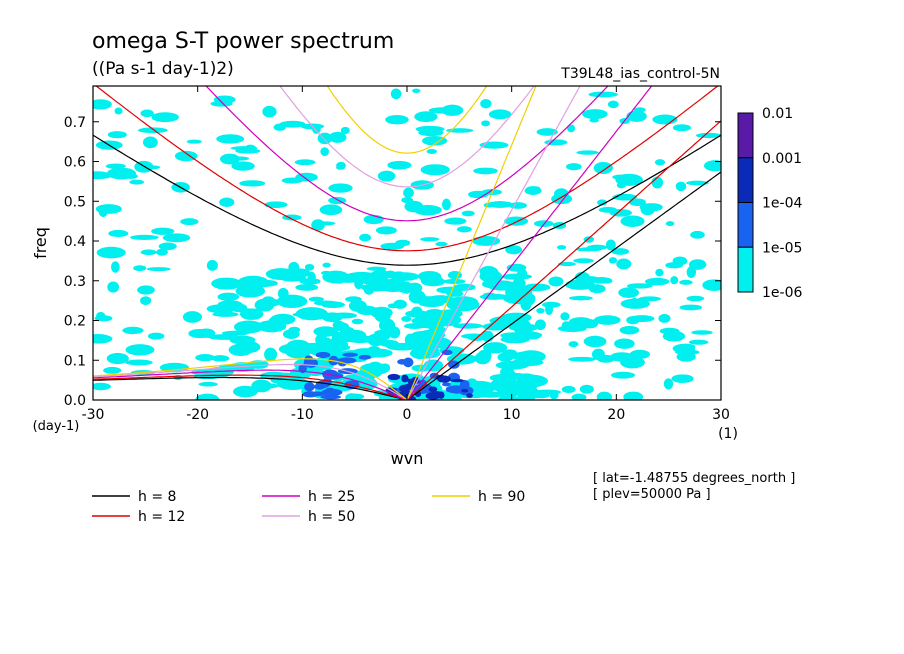 This screenshot has height=654, width=904. Describe the element at coordinates (782, 159) in the screenshot. I see `colorbar-label: 0.001` at that location.